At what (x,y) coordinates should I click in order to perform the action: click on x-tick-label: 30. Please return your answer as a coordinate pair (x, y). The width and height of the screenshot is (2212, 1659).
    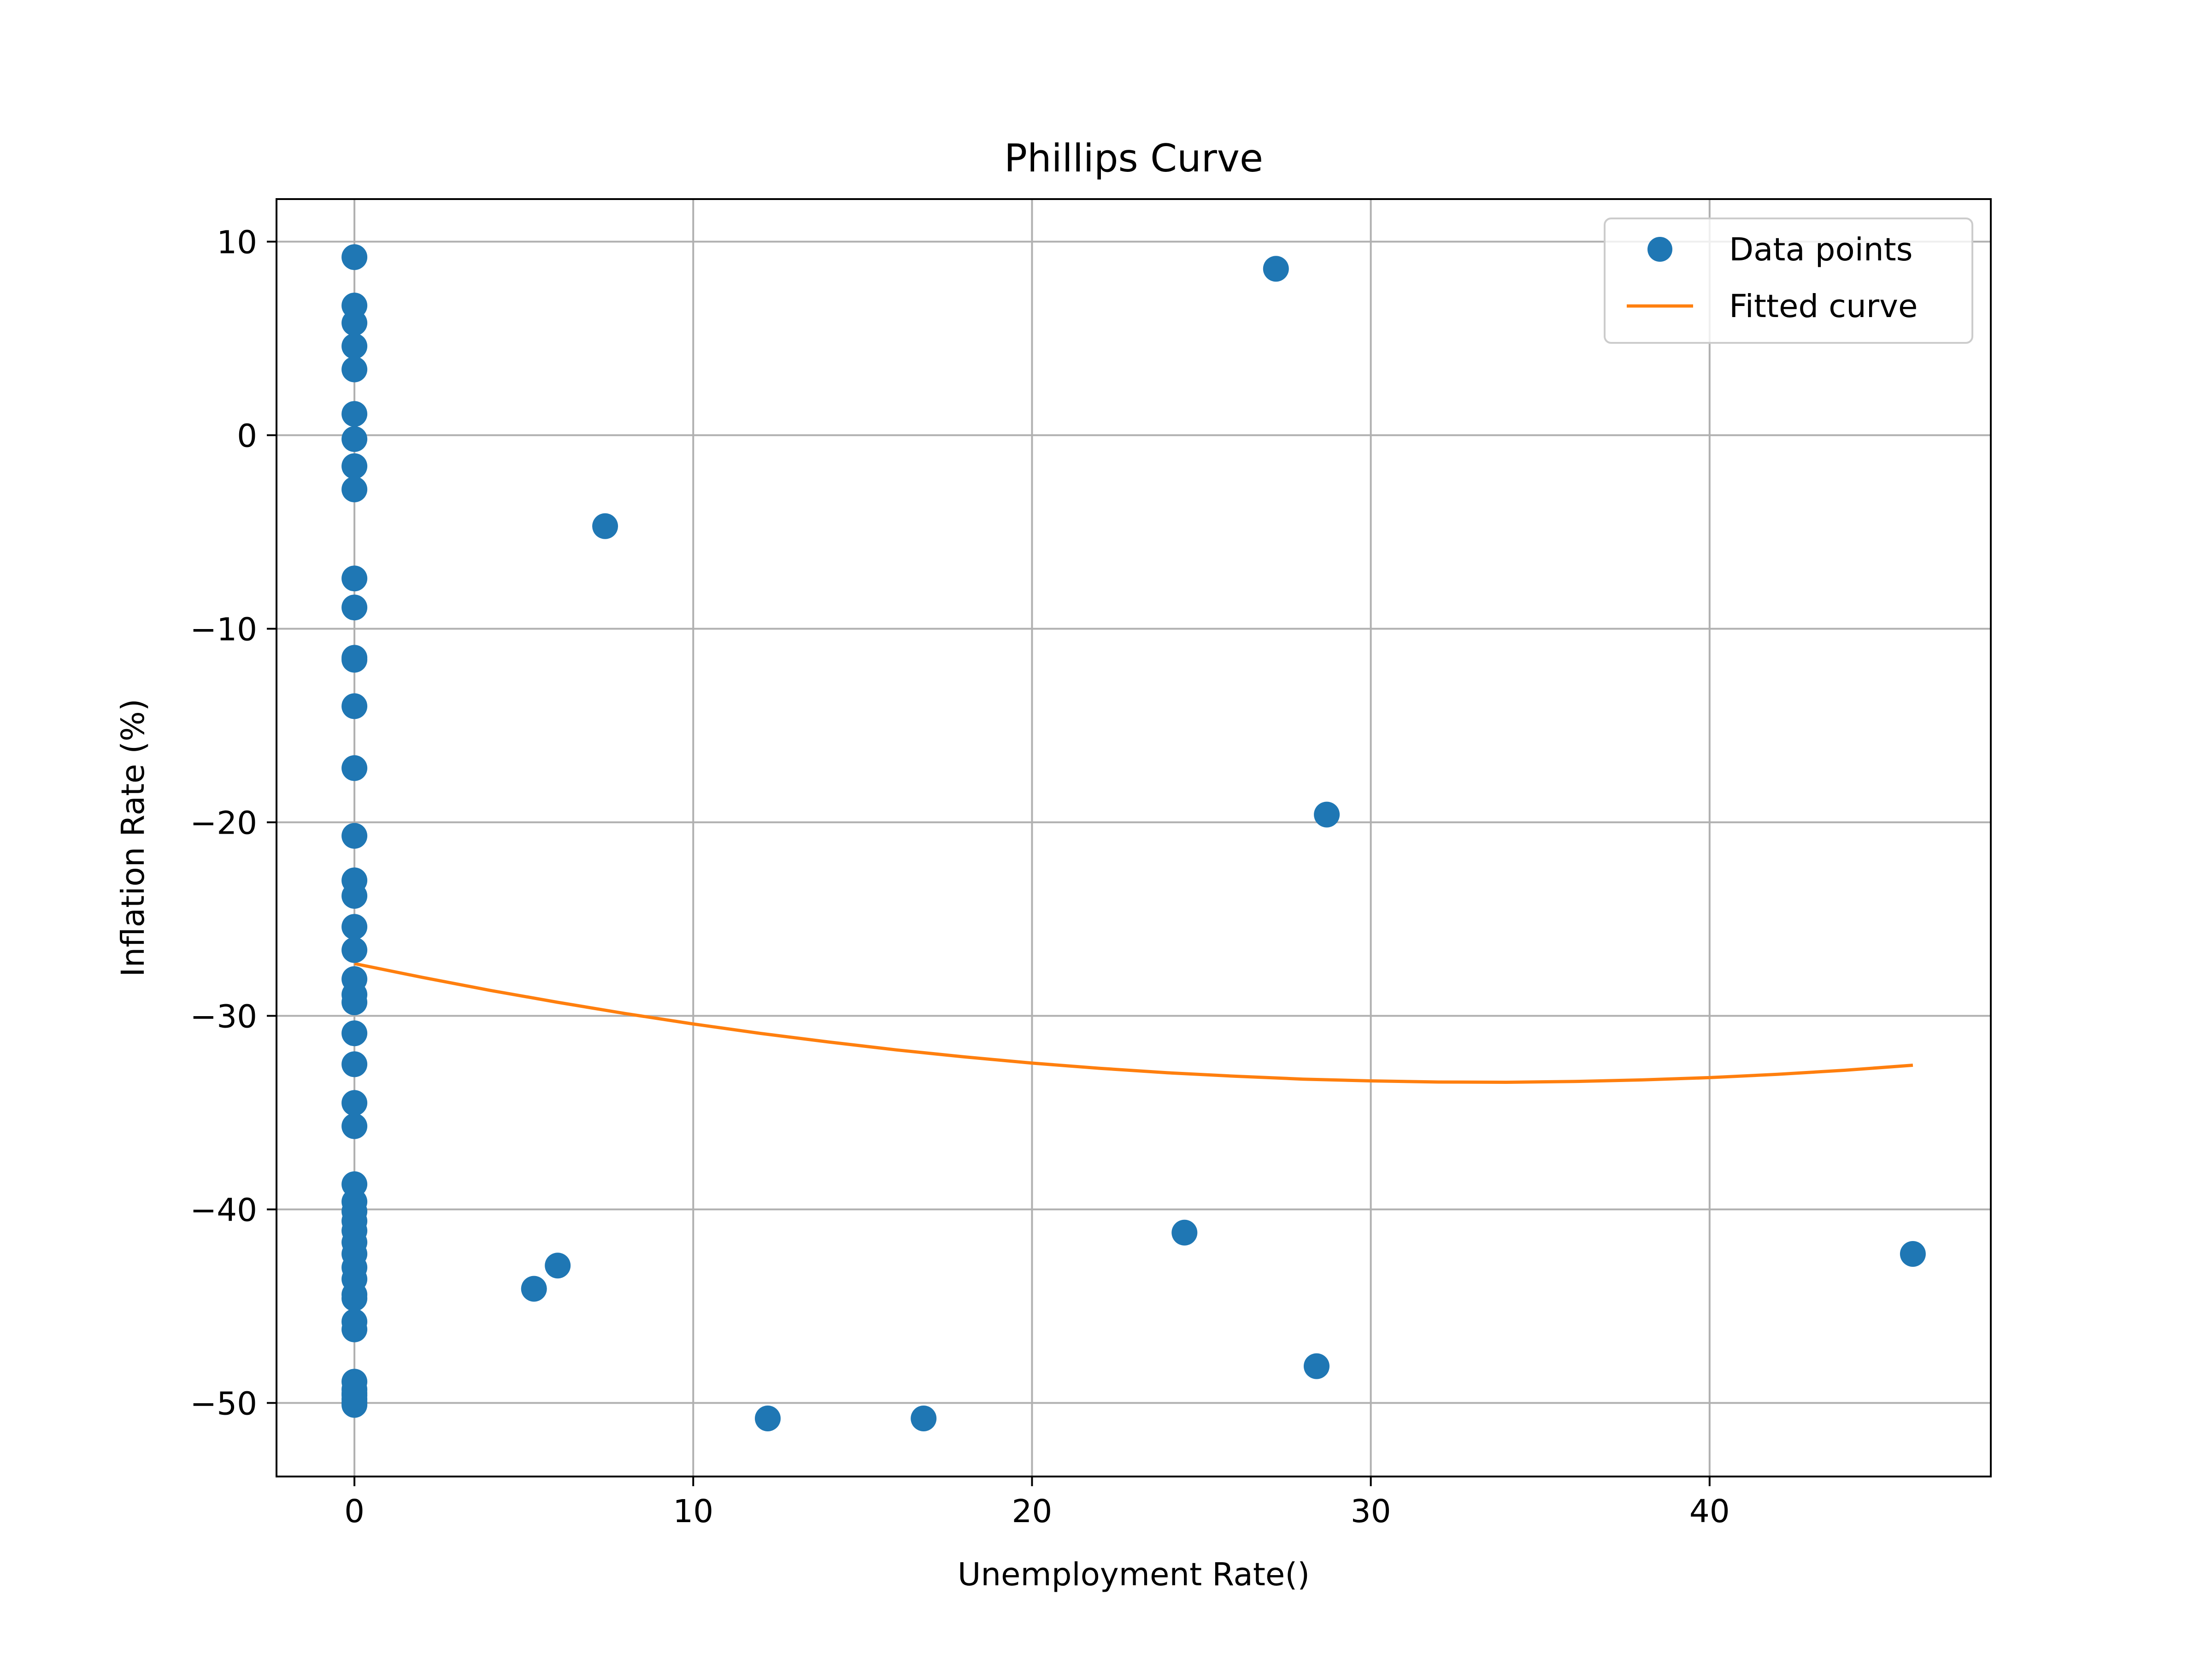
    Looking at the image, I should click on (1371, 1511).